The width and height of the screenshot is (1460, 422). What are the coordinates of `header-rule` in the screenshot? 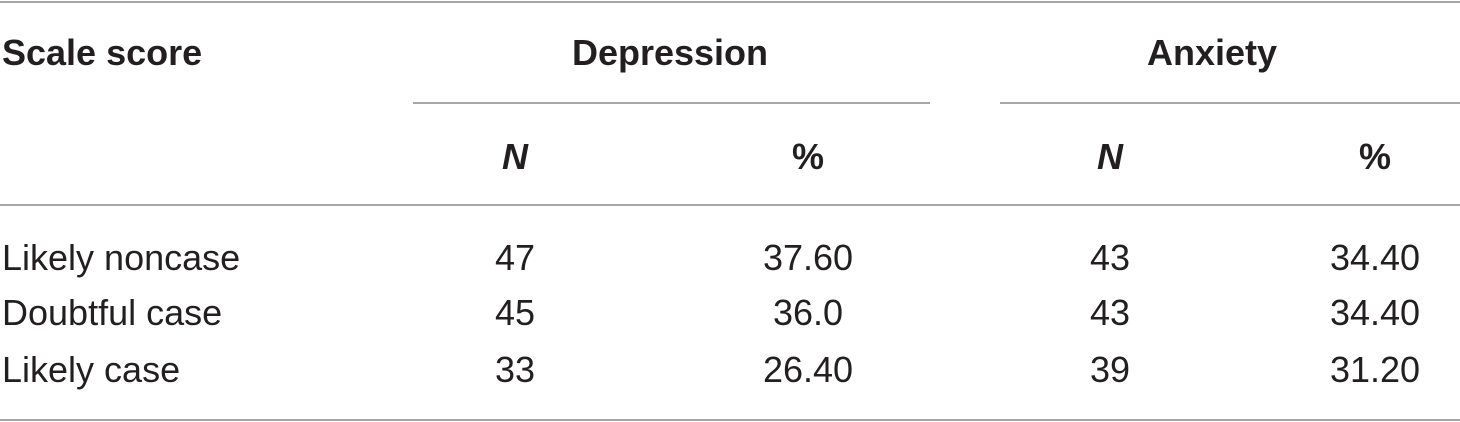 It's located at (730, 205).